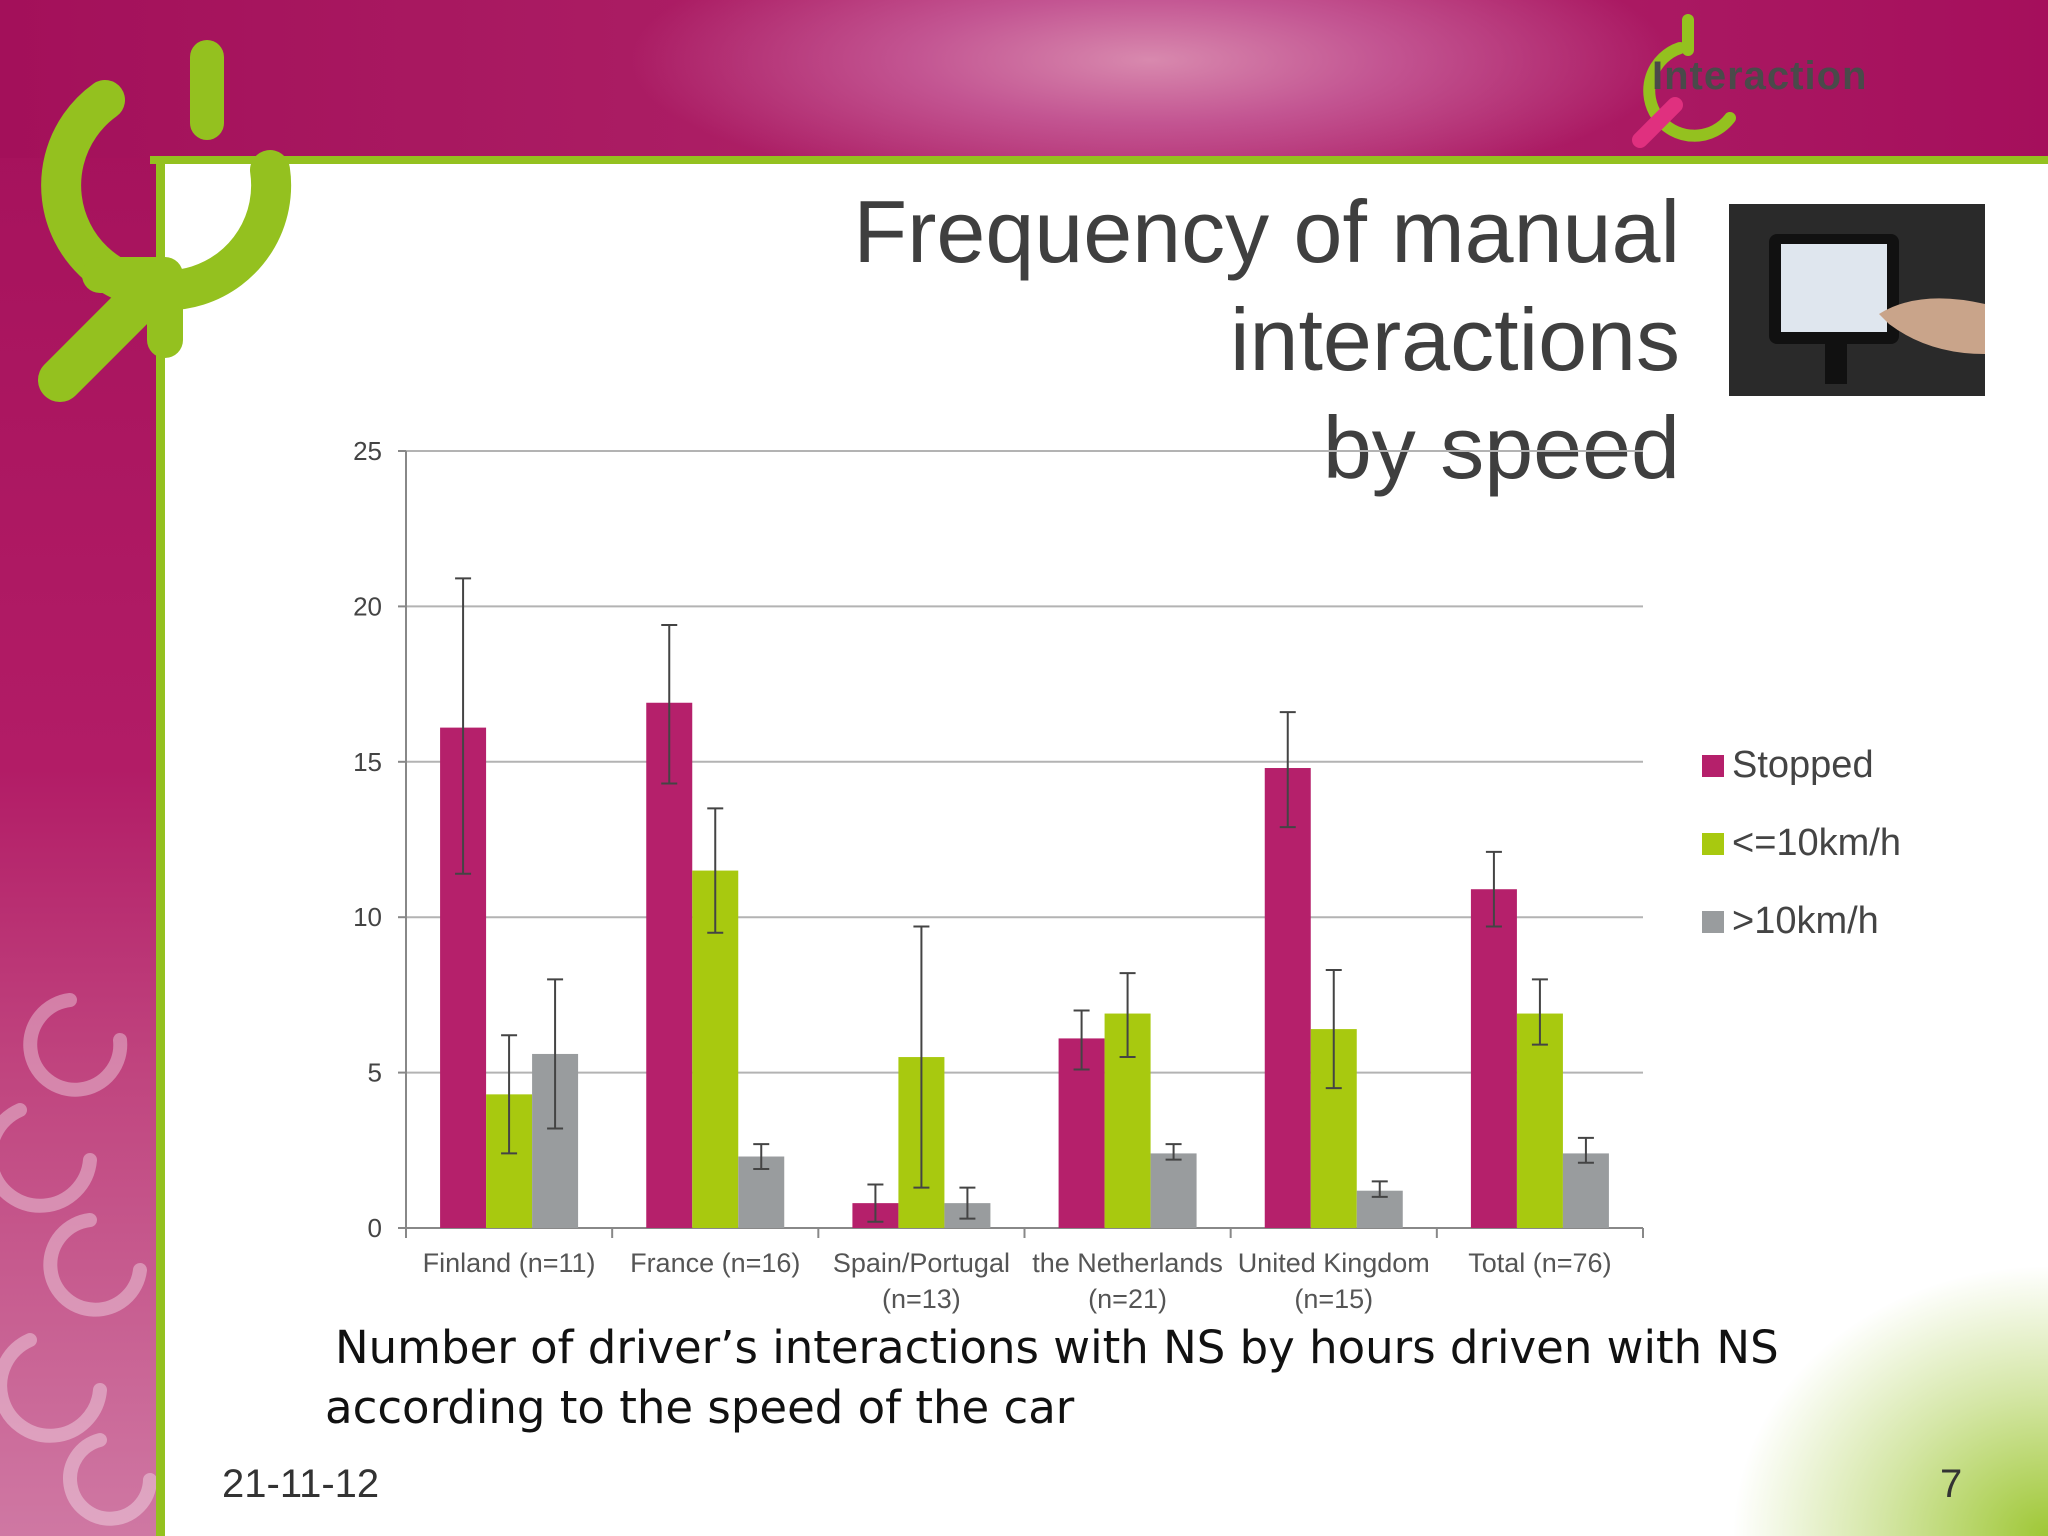 The height and width of the screenshot is (1536, 2048). I want to click on y-tick-label: 10, so click(367, 917).